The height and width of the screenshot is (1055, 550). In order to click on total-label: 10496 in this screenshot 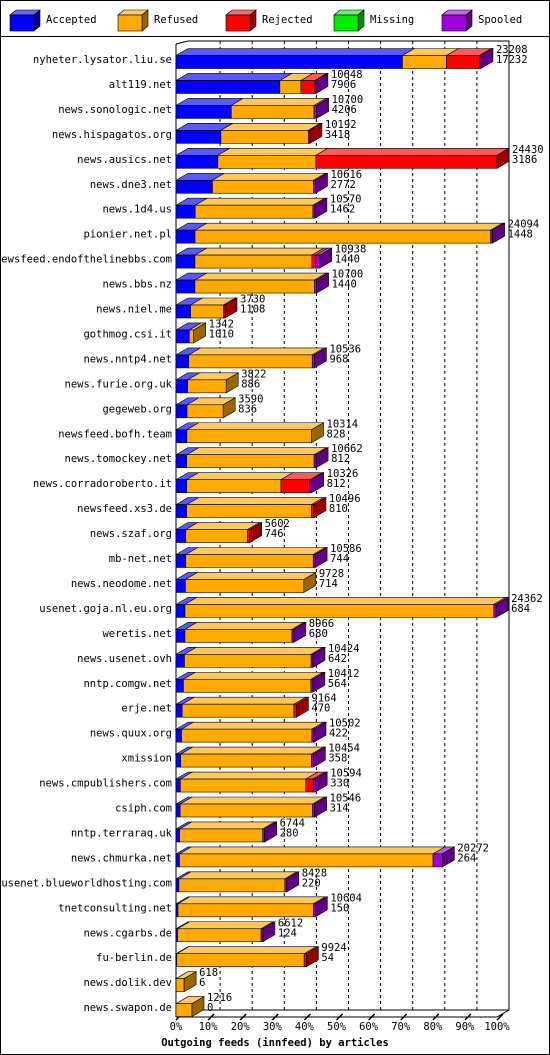, I will do `click(345, 499)`.